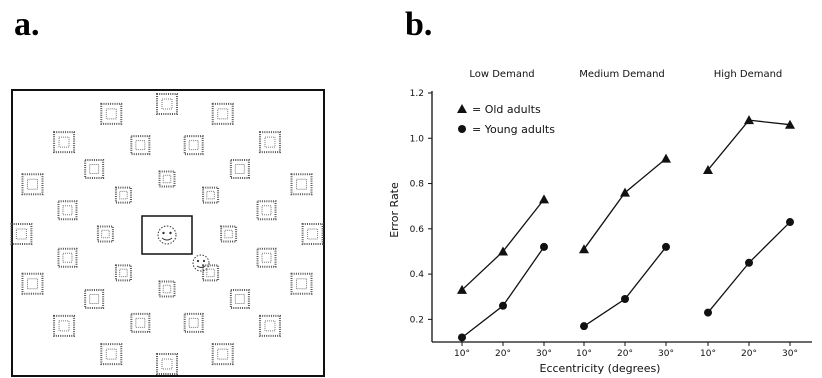 The height and width of the screenshot is (378, 822). What do you see at coordinates (417, 94) in the screenshot?
I see `y-tick-label: 1.2` at bounding box center [417, 94].